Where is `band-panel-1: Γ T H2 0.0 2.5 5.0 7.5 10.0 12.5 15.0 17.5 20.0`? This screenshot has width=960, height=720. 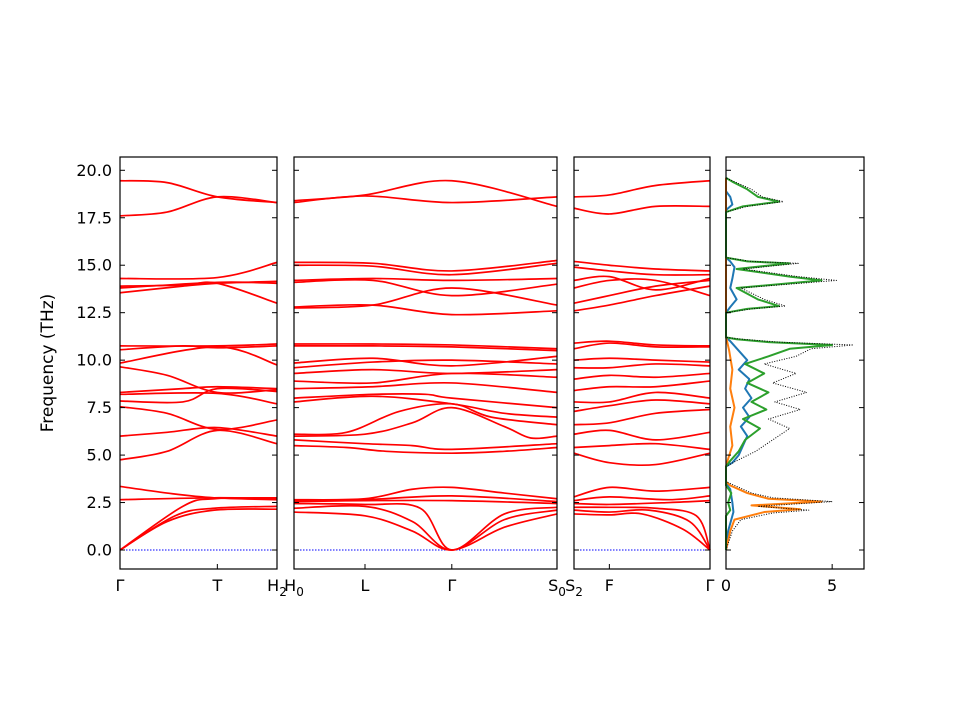
band-panel-1: Γ T H2 0.0 2.5 5.0 7.5 10.0 12.5 15.0 17.5 20.0 is located at coordinates (181, 380).